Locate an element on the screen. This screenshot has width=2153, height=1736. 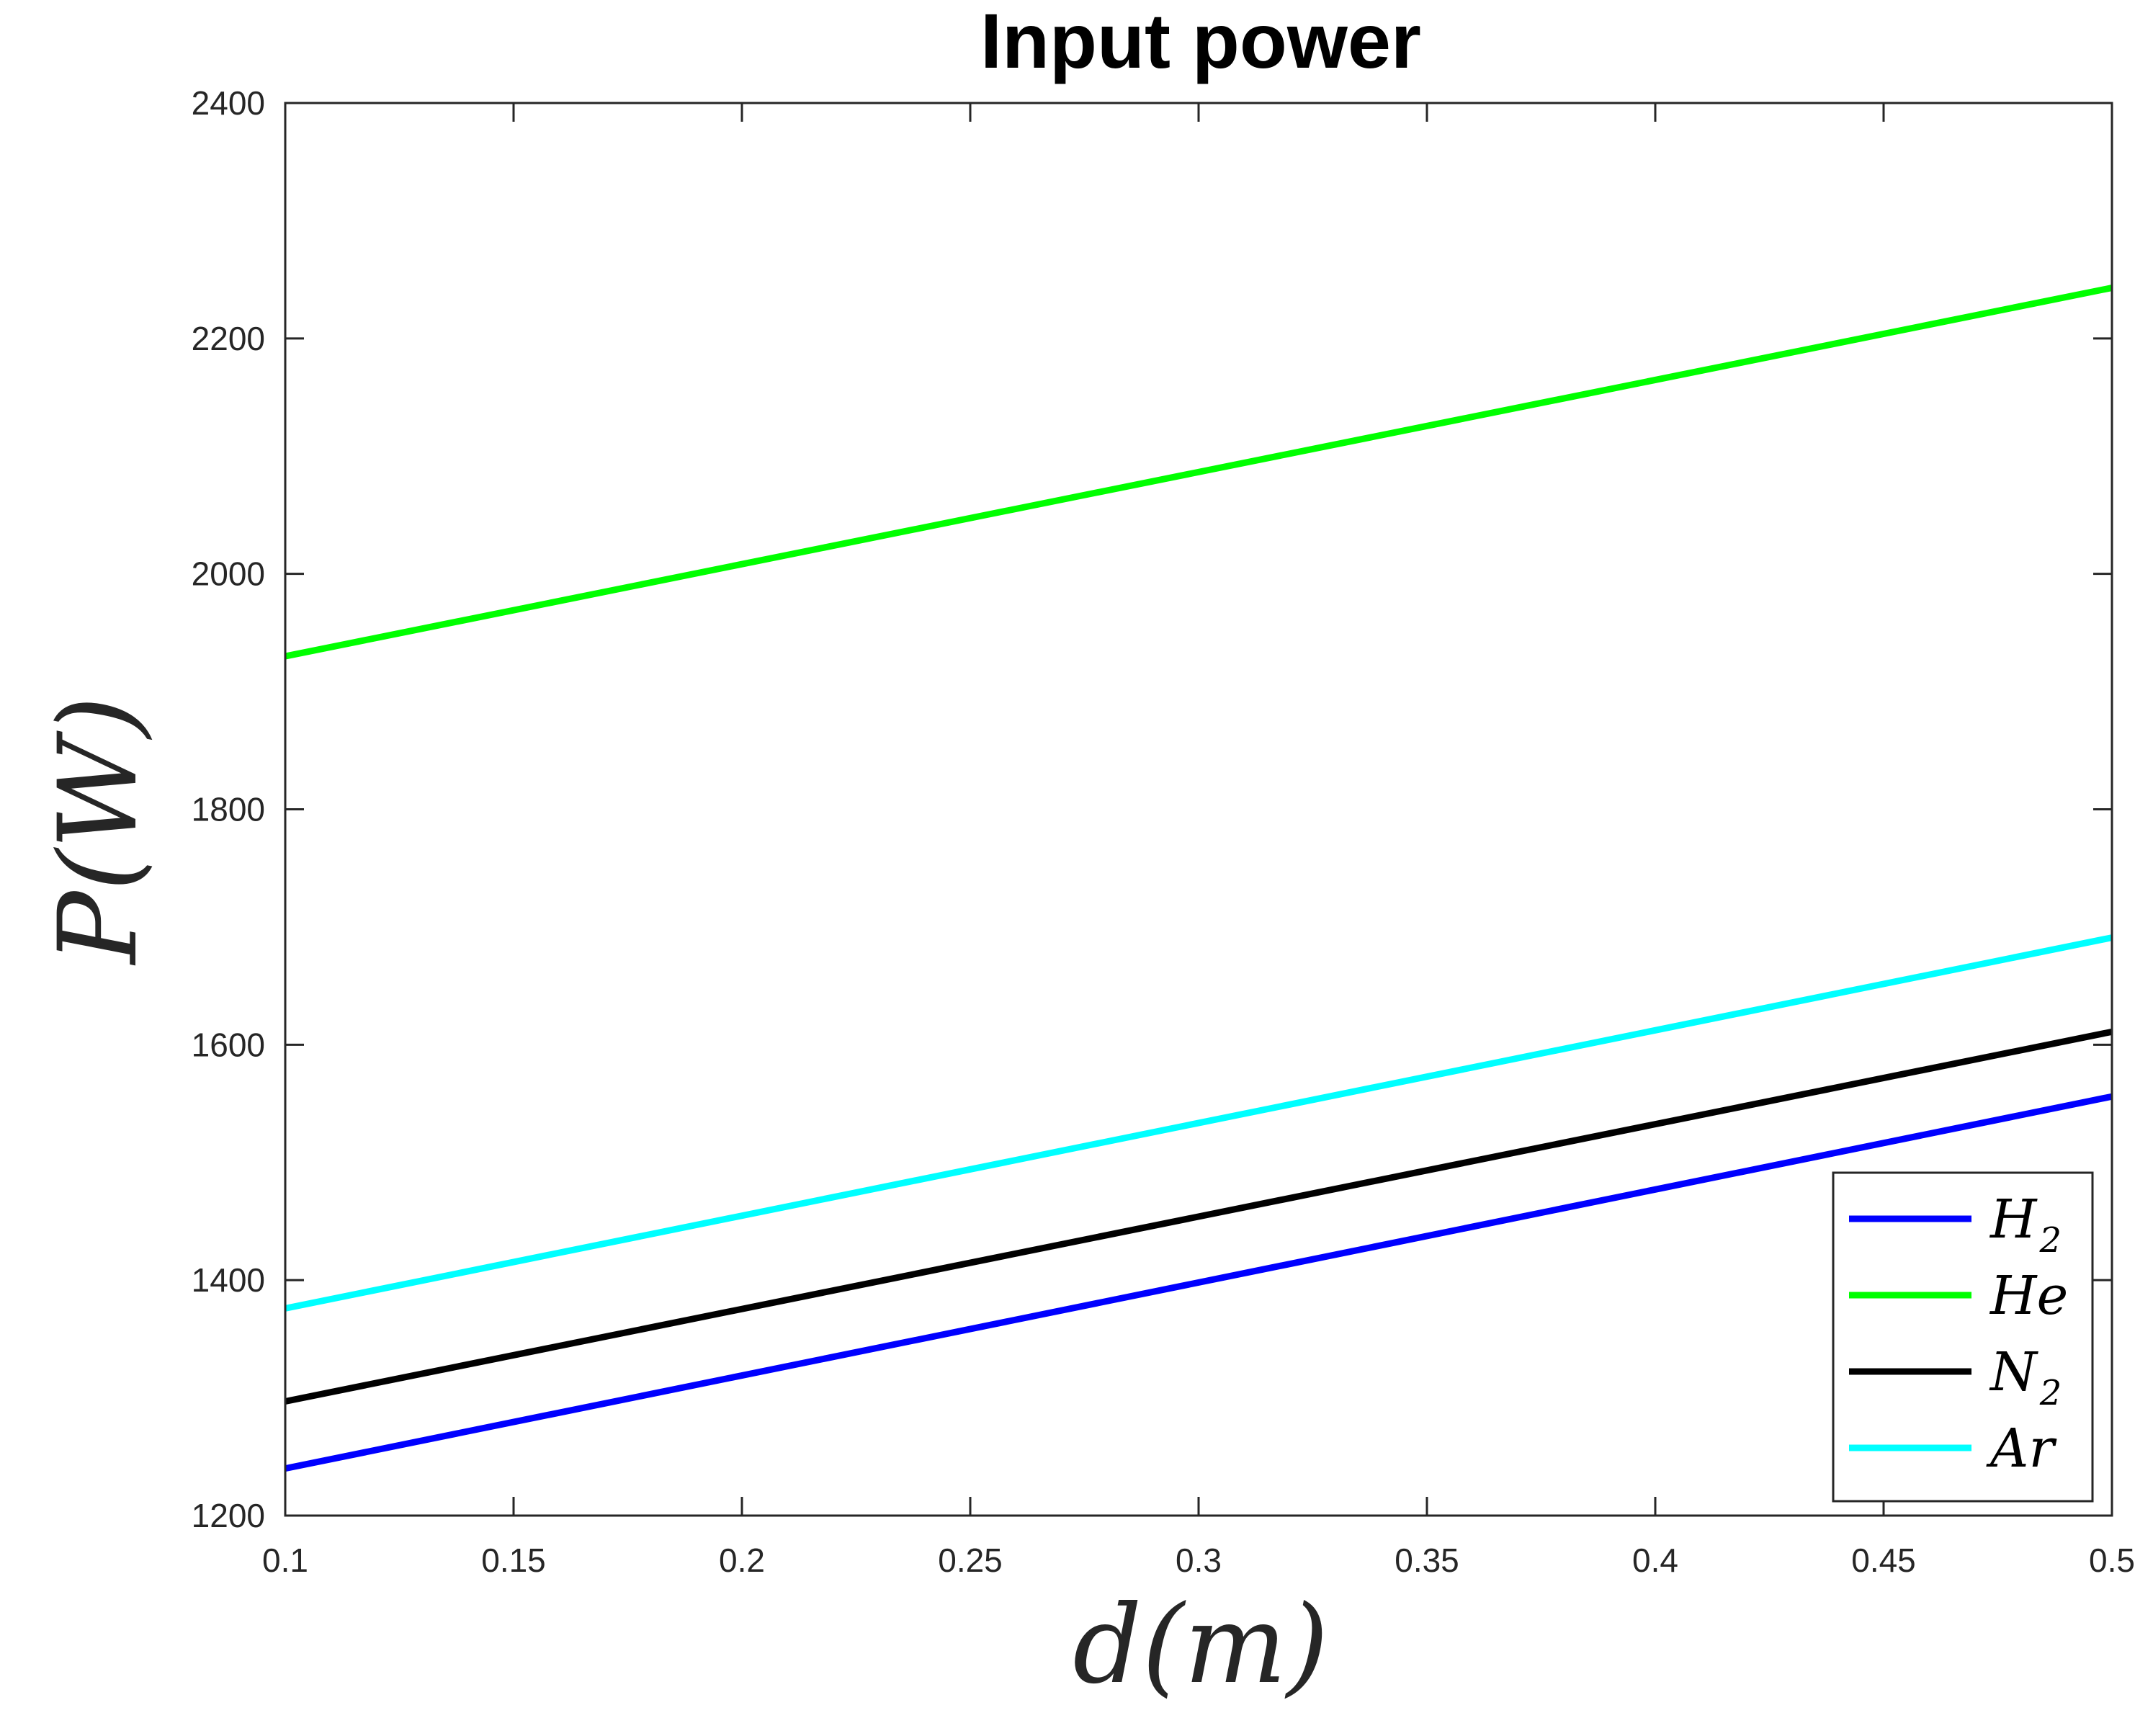
y-tick-label: 2400 is located at coordinates (229, 103).